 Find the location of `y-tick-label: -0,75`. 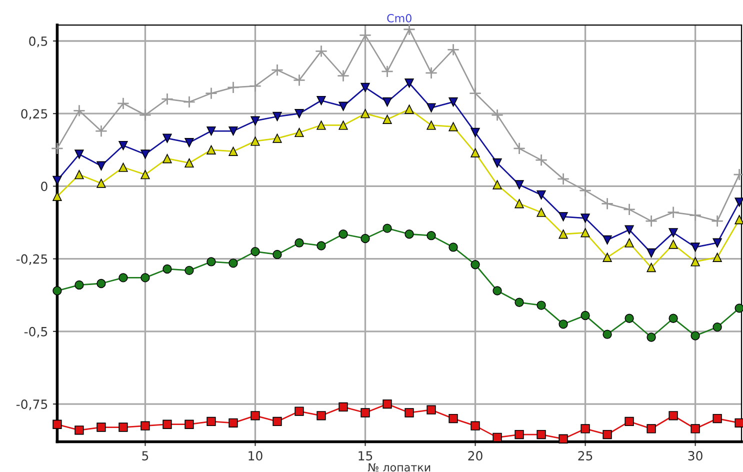

y-tick-label: -0,75 is located at coordinates (32, 405).